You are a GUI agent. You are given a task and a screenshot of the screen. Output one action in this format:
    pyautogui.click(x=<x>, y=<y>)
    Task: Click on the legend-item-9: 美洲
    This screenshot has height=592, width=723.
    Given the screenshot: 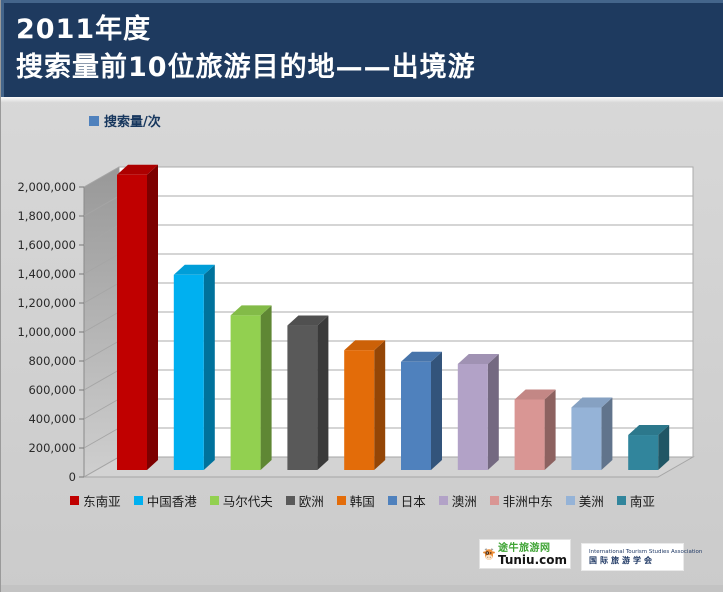 What is the action you would take?
    pyautogui.click(x=584, y=500)
    